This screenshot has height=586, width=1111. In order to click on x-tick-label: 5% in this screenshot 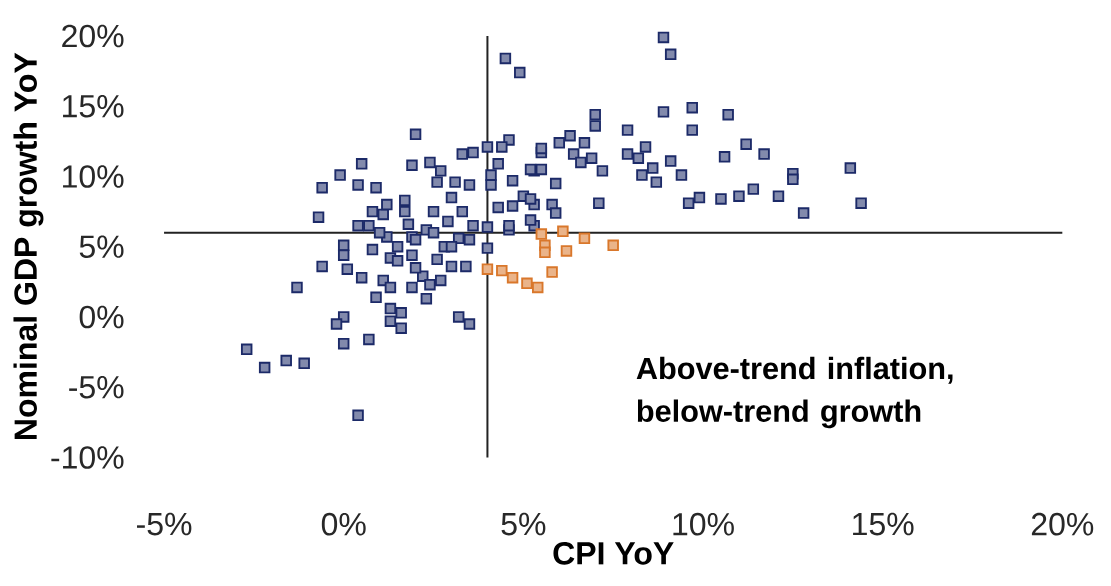, I will do `click(523, 524)`.